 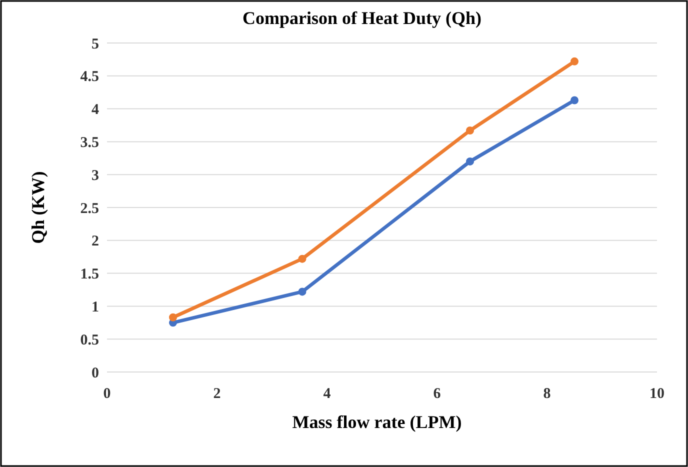 I want to click on y-axis-title: Qh (KW), so click(x=38, y=207).